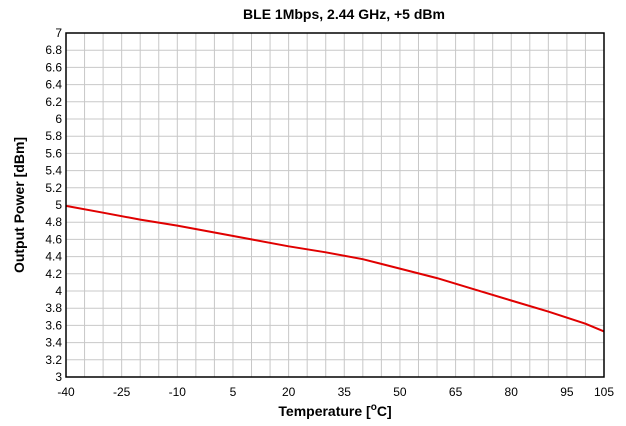  I want to click on x-tick-label: 65, so click(456, 392).